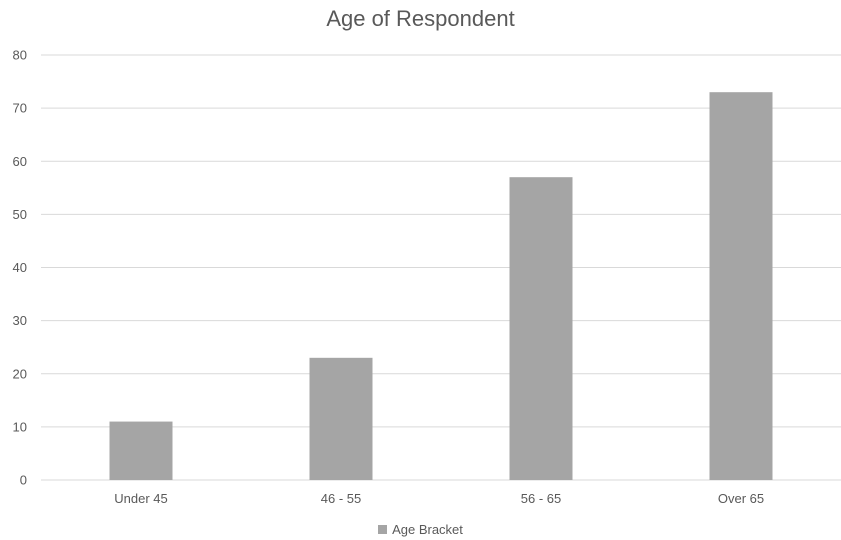  I want to click on y-tick-label: 50, so click(20, 214).